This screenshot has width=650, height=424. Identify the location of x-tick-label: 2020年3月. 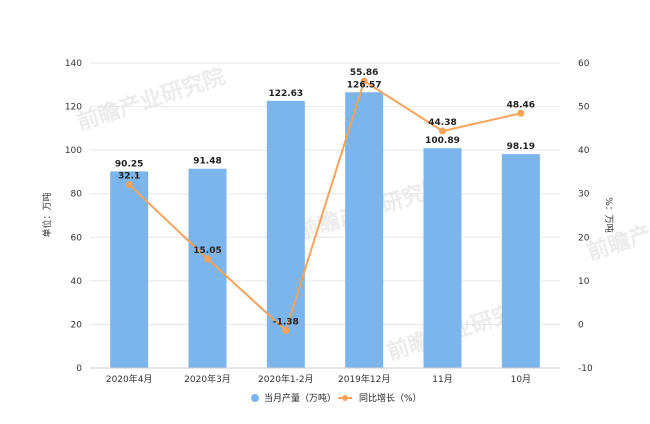
(207, 379).